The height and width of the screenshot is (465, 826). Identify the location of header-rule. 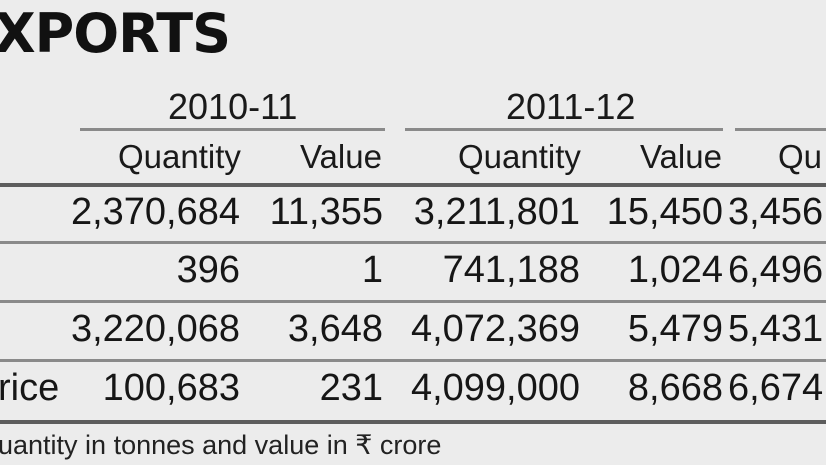
(413, 185).